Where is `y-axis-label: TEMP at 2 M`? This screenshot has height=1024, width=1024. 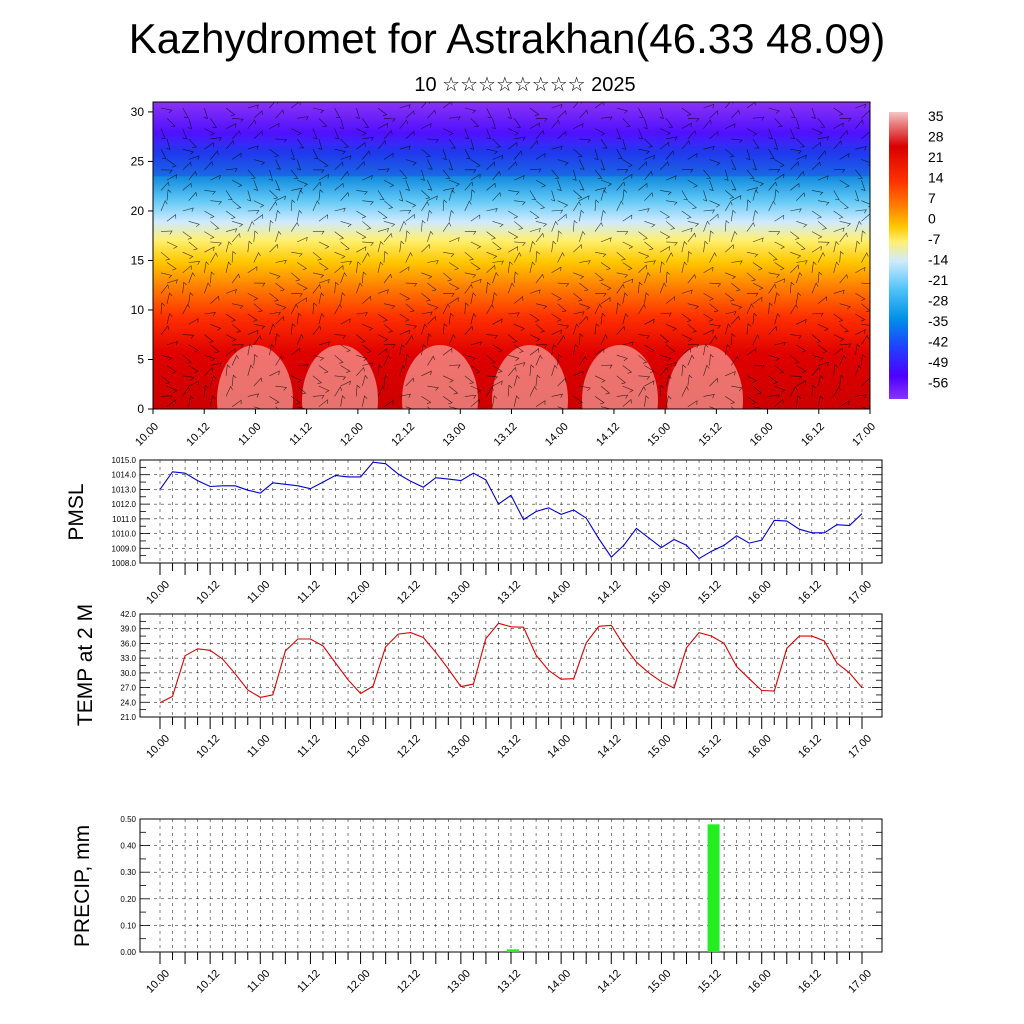 y-axis-label: TEMP at 2 M is located at coordinates (85, 665).